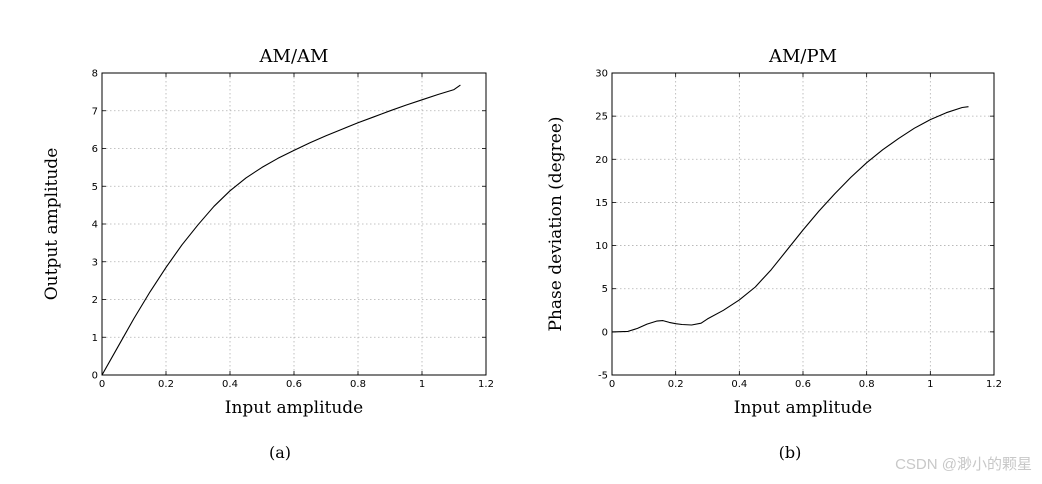 This screenshot has width=1042, height=484. I want to click on y-axis-label: Output amplitude, so click(52, 224).